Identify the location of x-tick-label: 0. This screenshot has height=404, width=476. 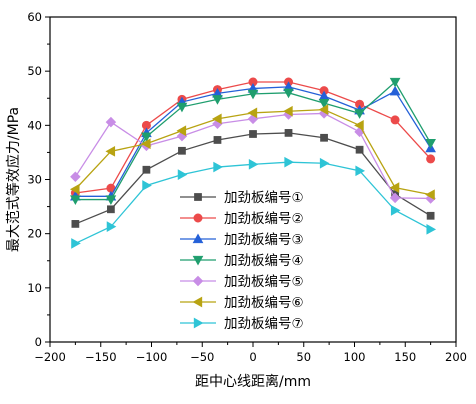
(252, 357).